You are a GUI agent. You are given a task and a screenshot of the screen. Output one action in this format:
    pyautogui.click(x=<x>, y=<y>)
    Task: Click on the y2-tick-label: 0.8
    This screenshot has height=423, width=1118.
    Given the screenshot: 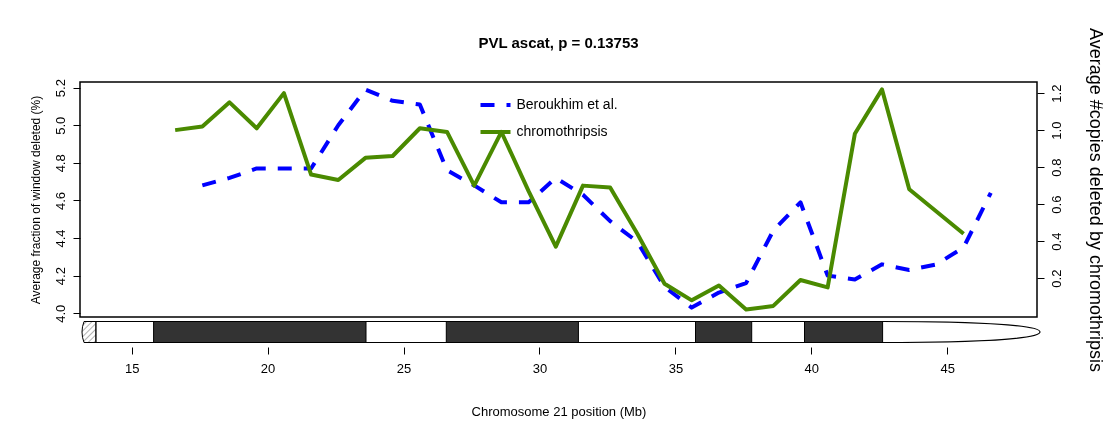 What is the action you would take?
    pyautogui.click(x=1056, y=167)
    